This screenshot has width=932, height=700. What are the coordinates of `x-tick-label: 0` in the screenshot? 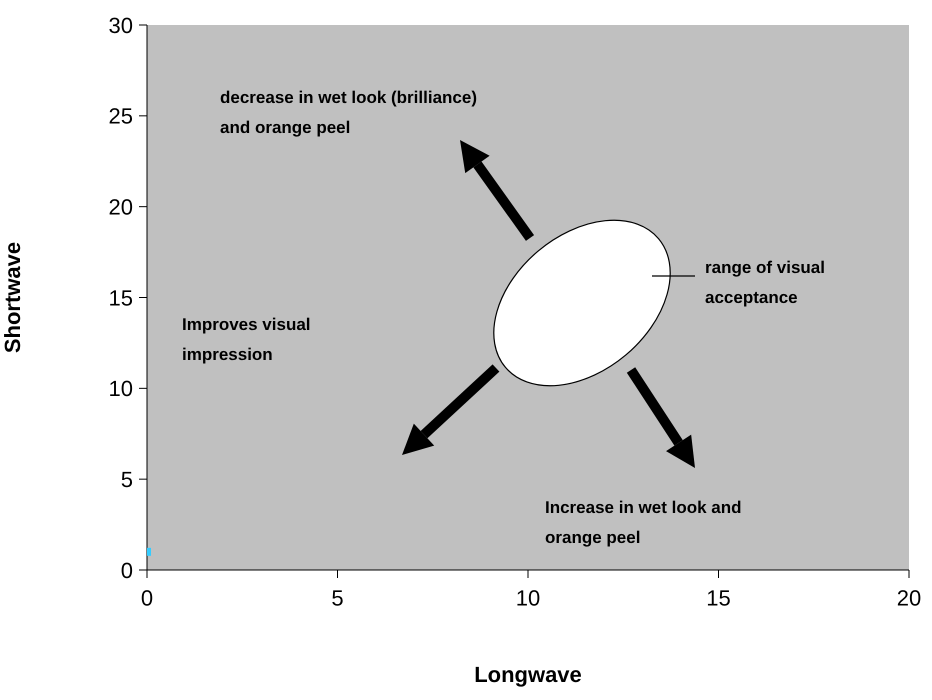 It's located at (147, 598).